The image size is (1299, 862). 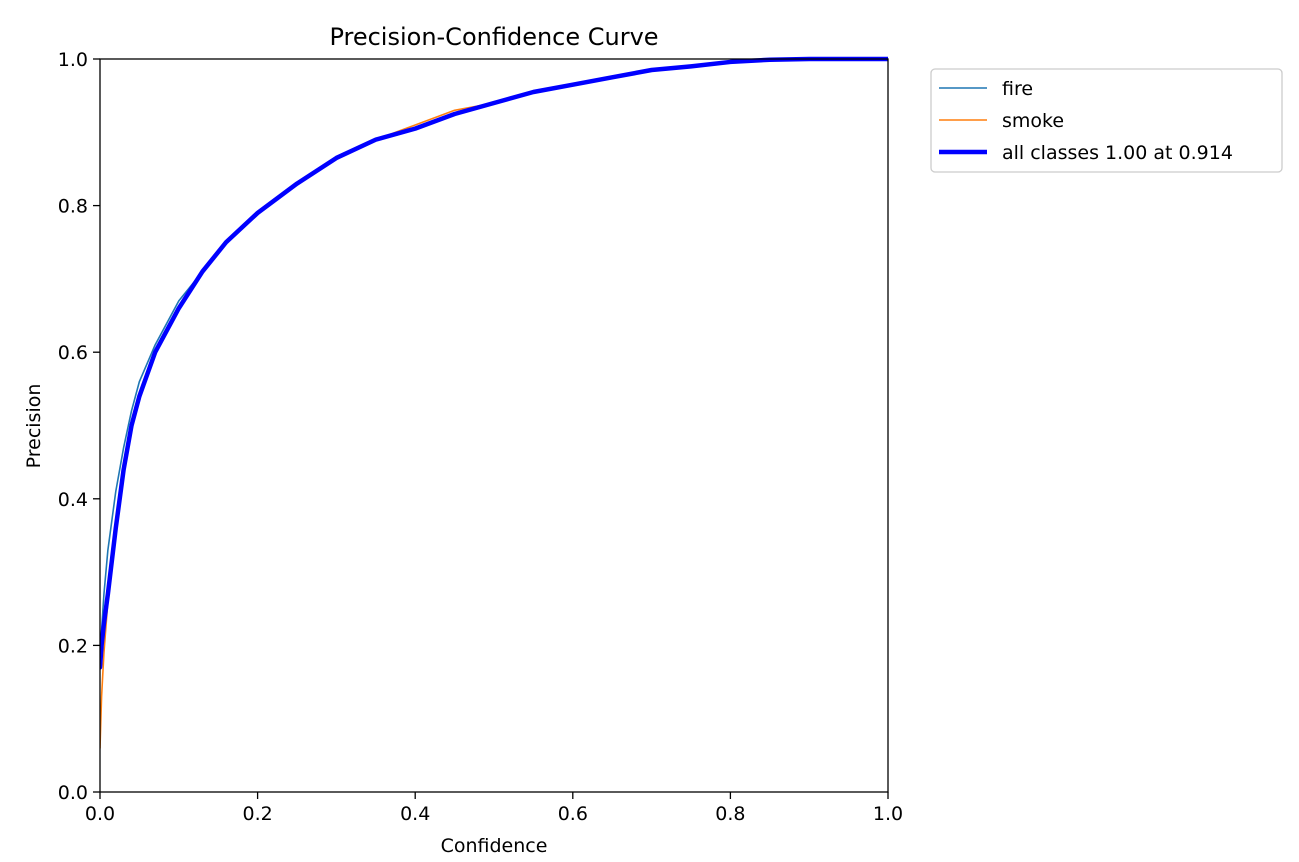 I want to click on x-tick-label-4: 0.8, so click(x=730, y=814).